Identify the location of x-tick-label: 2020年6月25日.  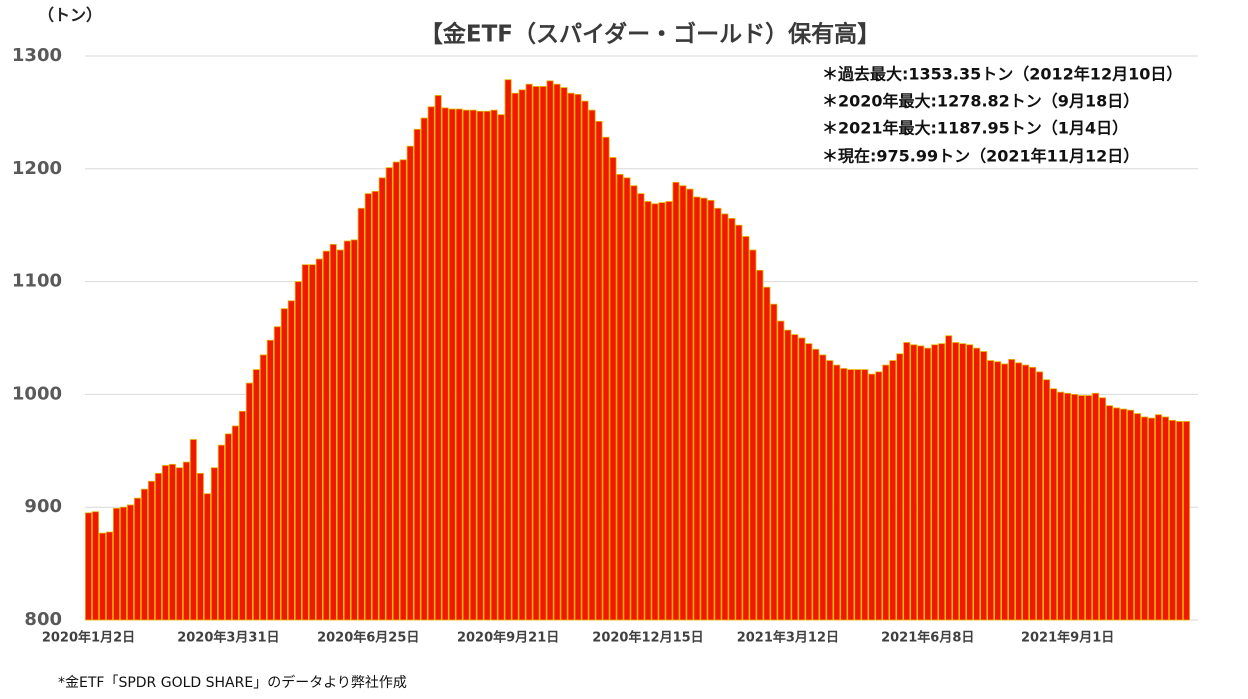
(368, 638).